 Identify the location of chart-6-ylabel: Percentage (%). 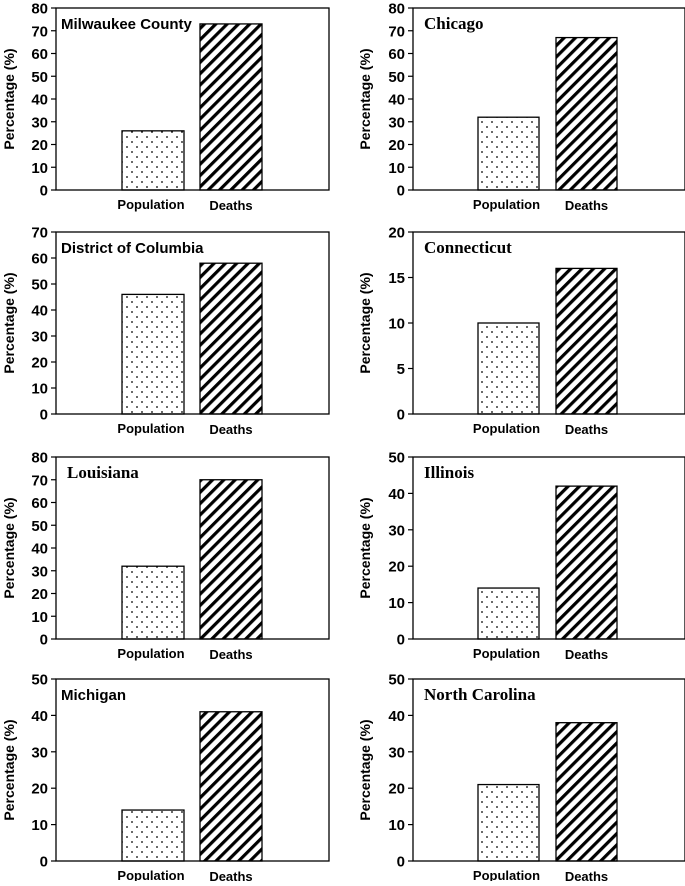
(365, 547).